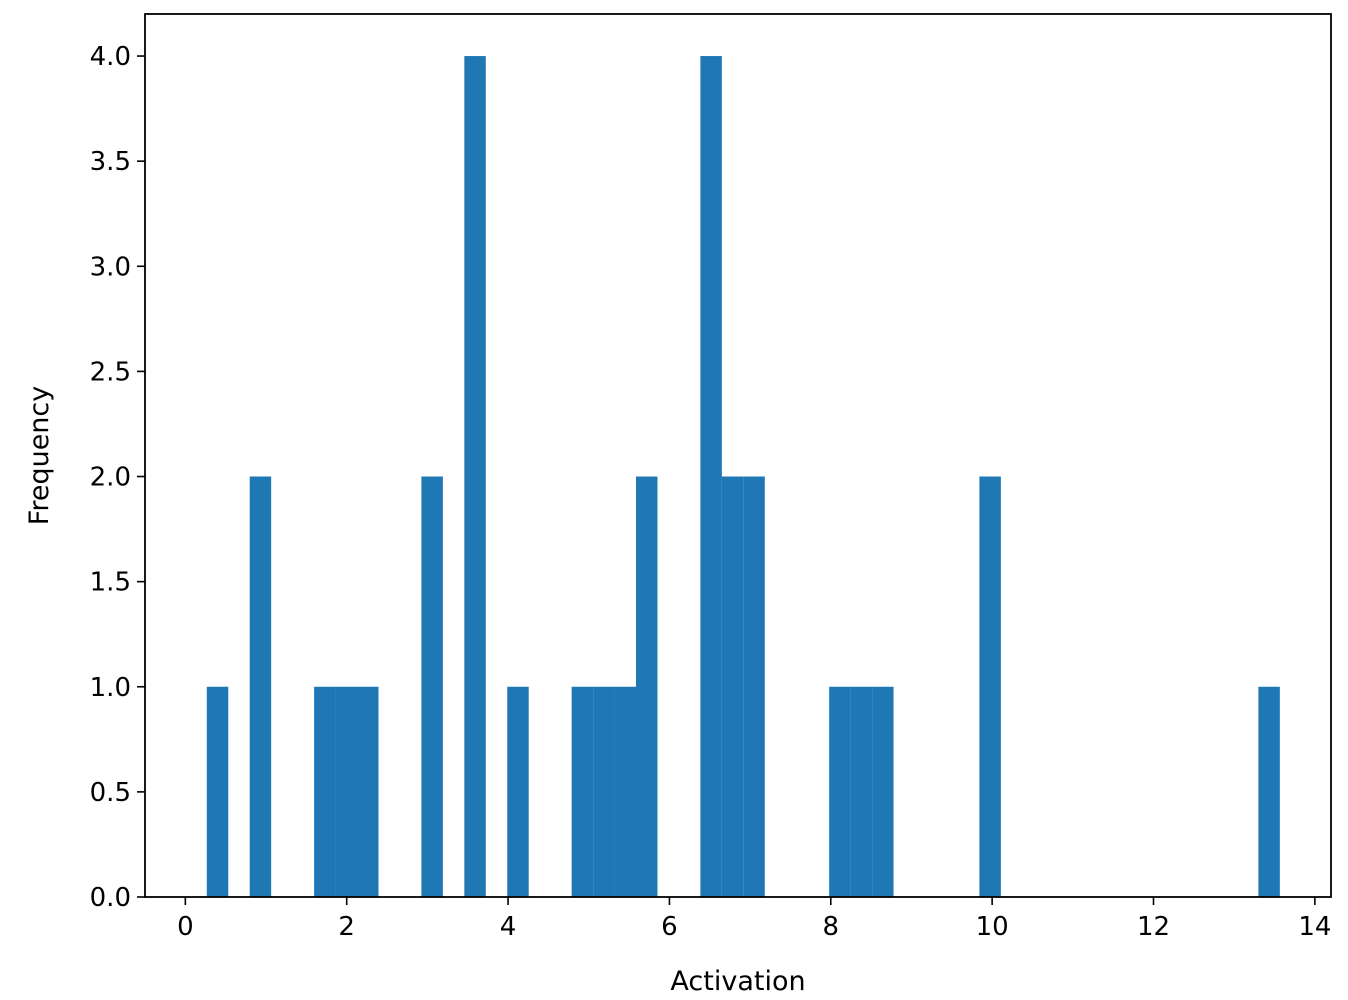 Image resolution: width=1348 pixels, height=1000 pixels. What do you see at coordinates (110, 162) in the screenshot?
I see `y-tick-label: 3.5` at bounding box center [110, 162].